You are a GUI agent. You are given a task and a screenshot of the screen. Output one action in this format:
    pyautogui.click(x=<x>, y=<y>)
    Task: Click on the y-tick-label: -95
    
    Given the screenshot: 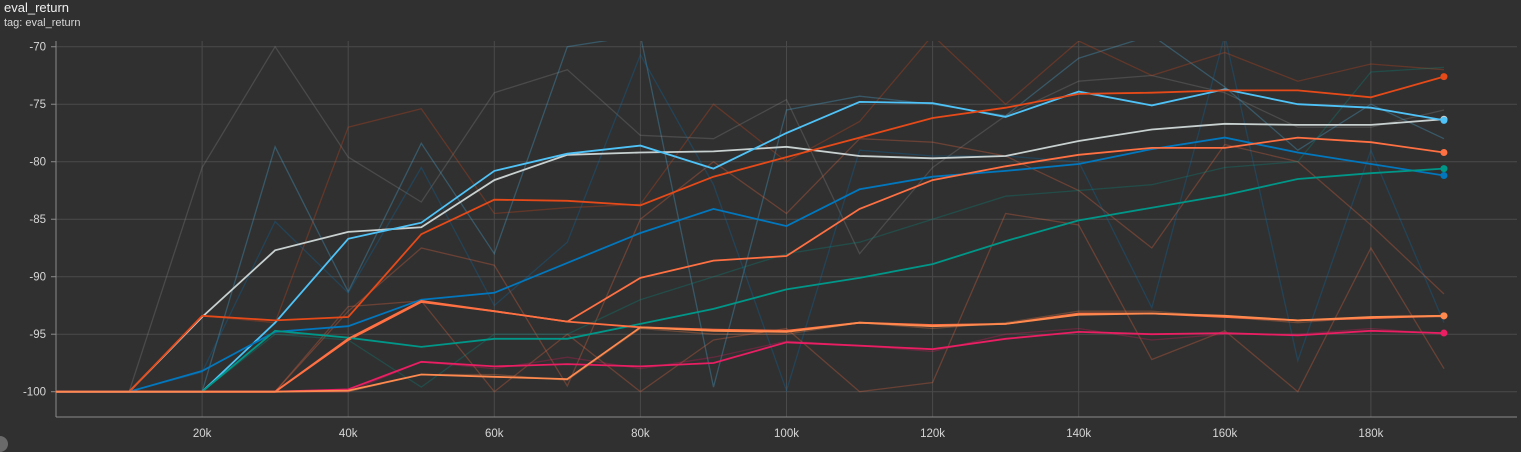 What is the action you would take?
    pyautogui.click(x=37, y=335)
    